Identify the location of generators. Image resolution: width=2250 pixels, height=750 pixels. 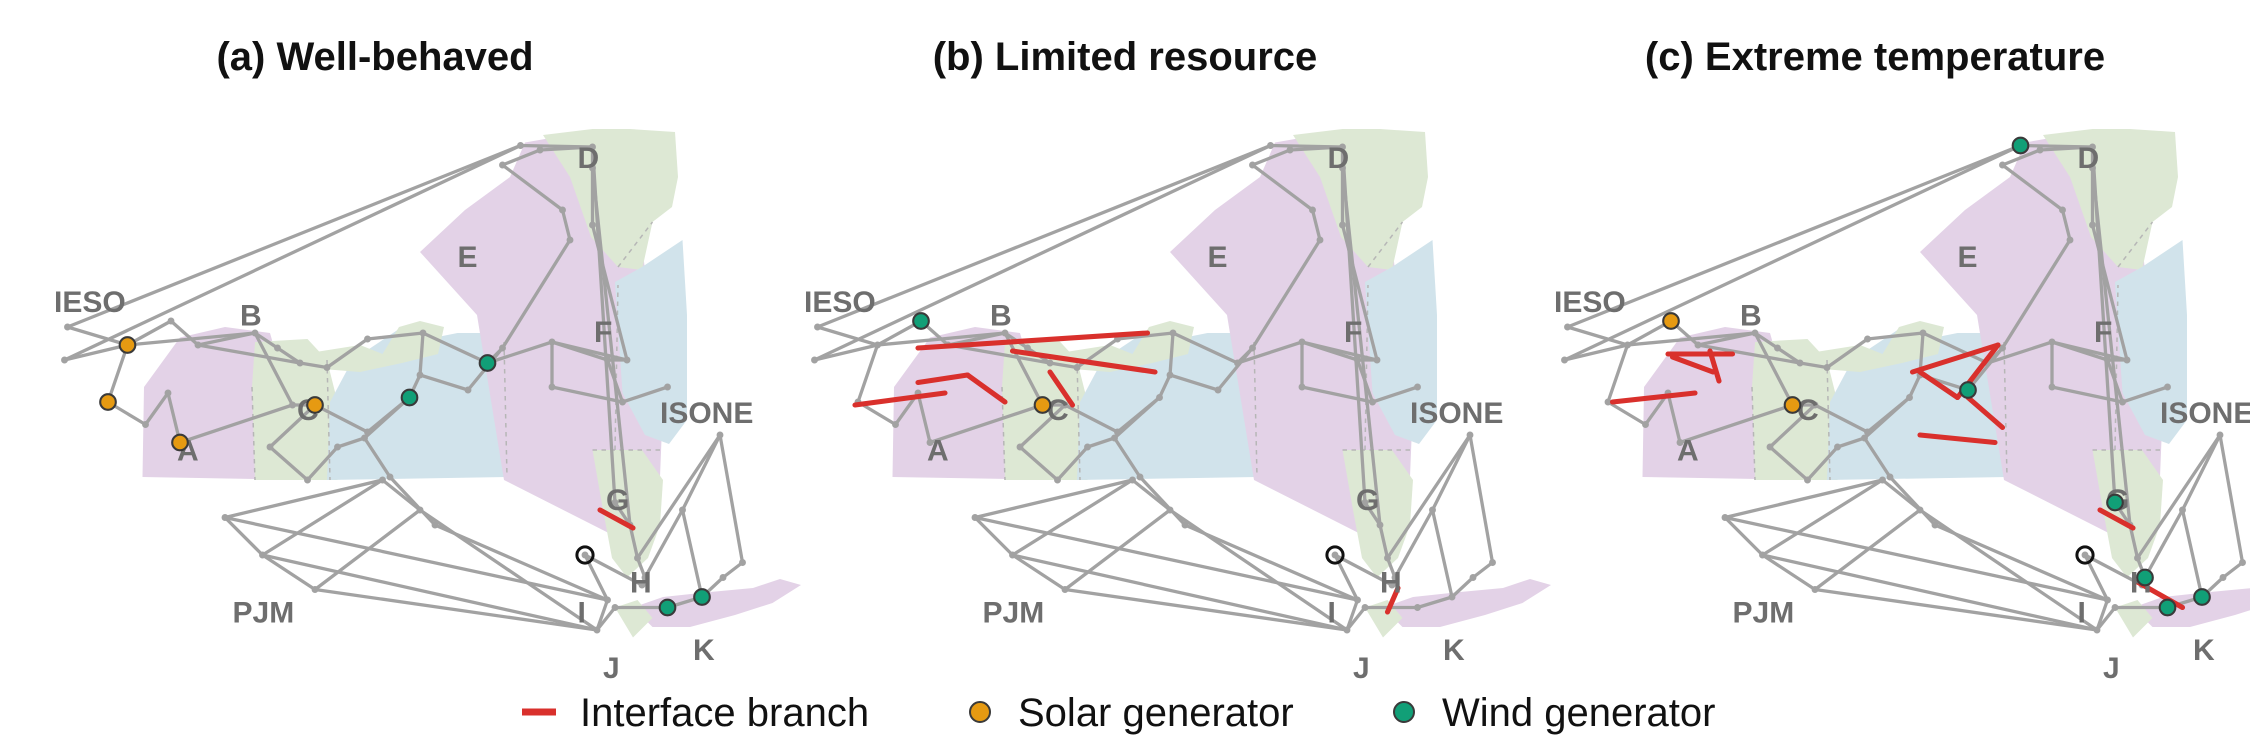
(1128, 438).